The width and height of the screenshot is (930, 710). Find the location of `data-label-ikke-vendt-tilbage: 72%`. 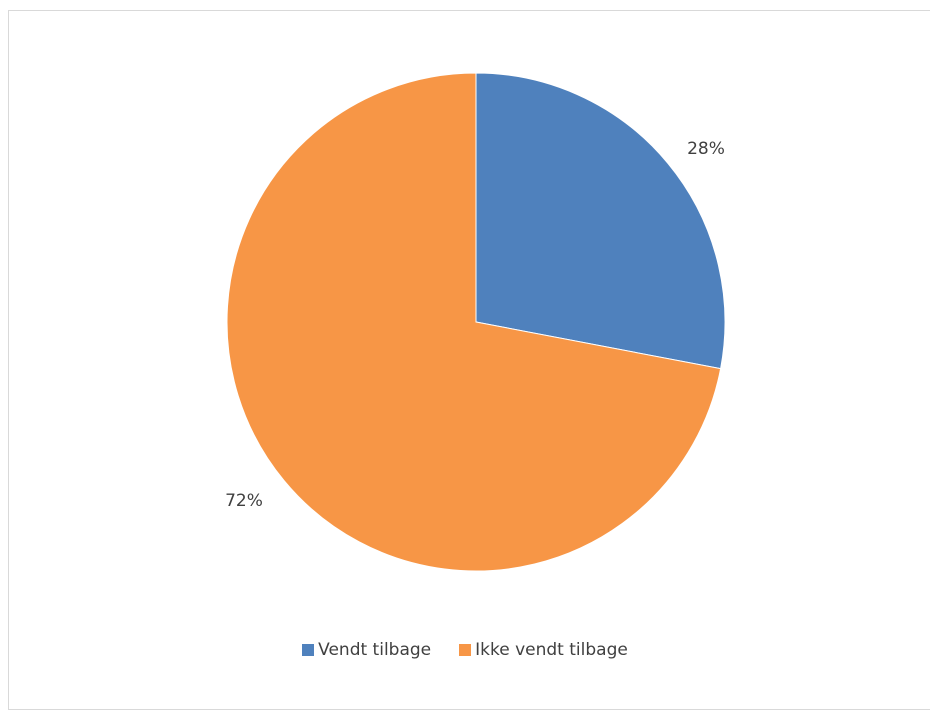

data-label-ikke-vendt-tilbage: 72% is located at coordinates (244, 501).